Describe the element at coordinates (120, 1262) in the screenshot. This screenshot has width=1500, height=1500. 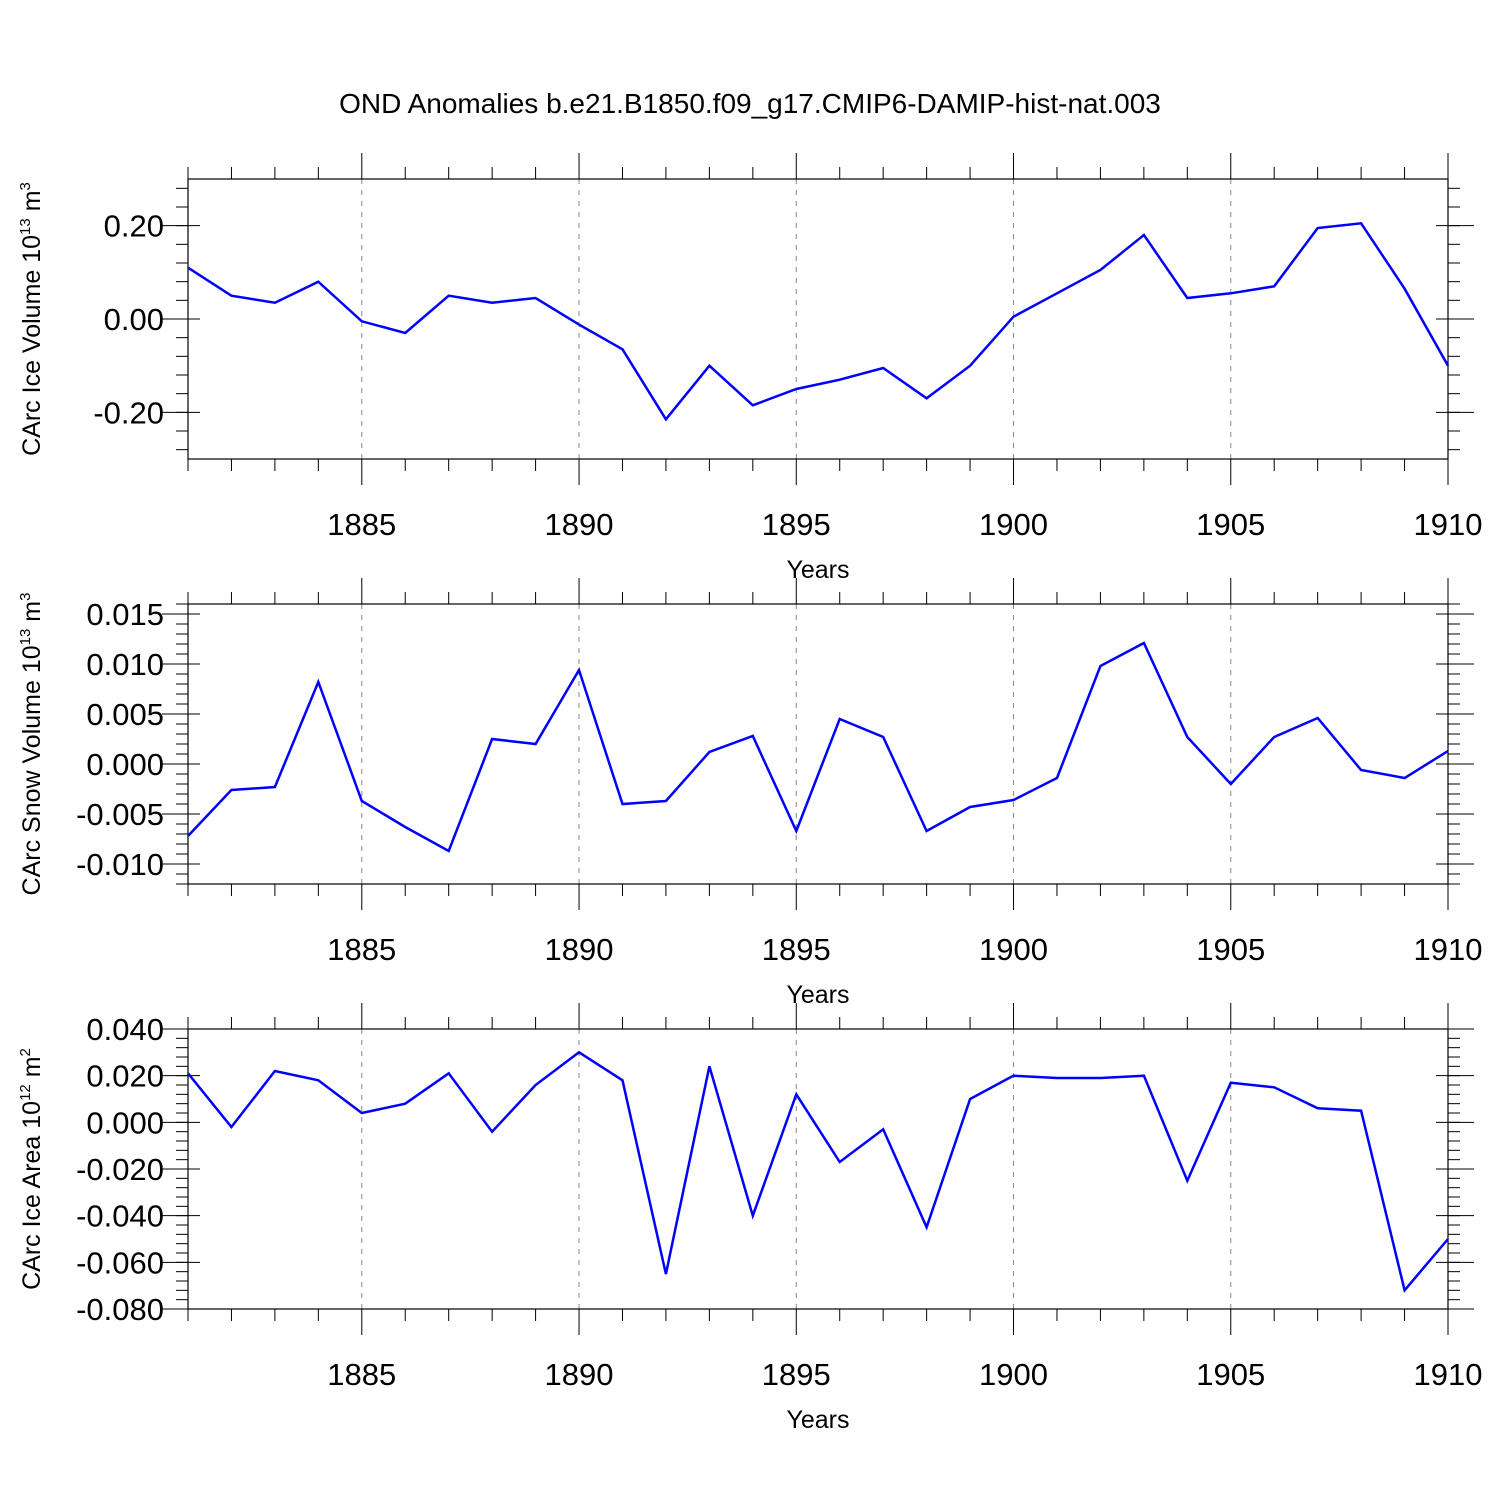
I see `y-tick-label: -0.060` at that location.